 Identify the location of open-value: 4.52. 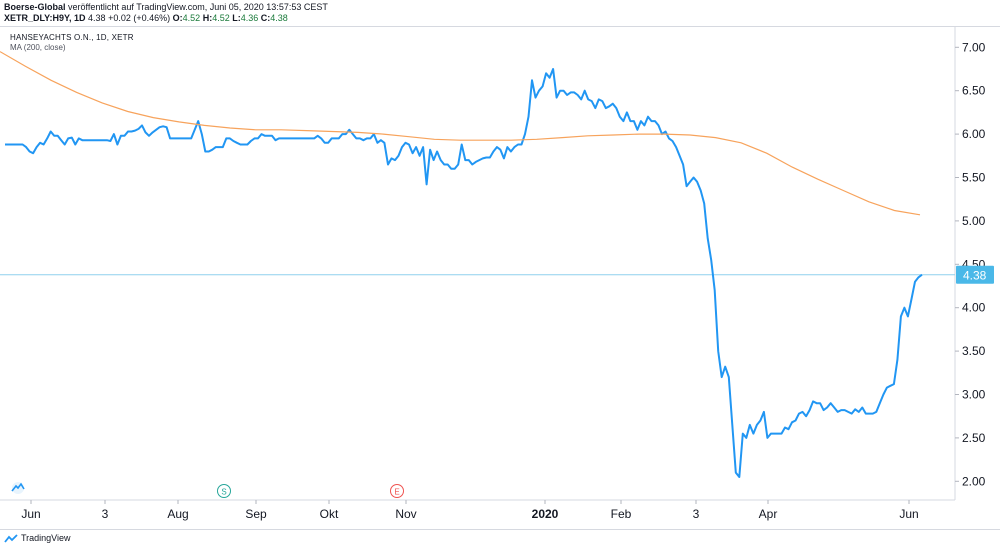
(191, 18).